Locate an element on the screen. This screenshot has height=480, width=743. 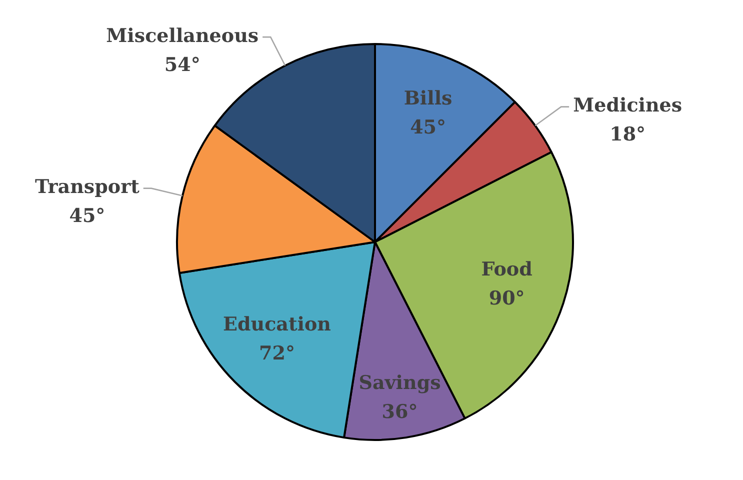
data-label: 54° is located at coordinates (182, 65).